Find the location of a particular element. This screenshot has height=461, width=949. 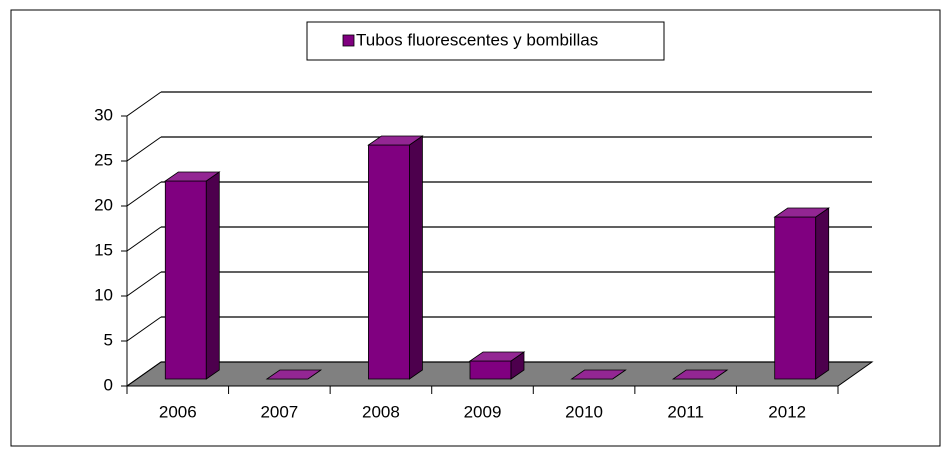

x-tick-label: 2009 is located at coordinates (483, 411).